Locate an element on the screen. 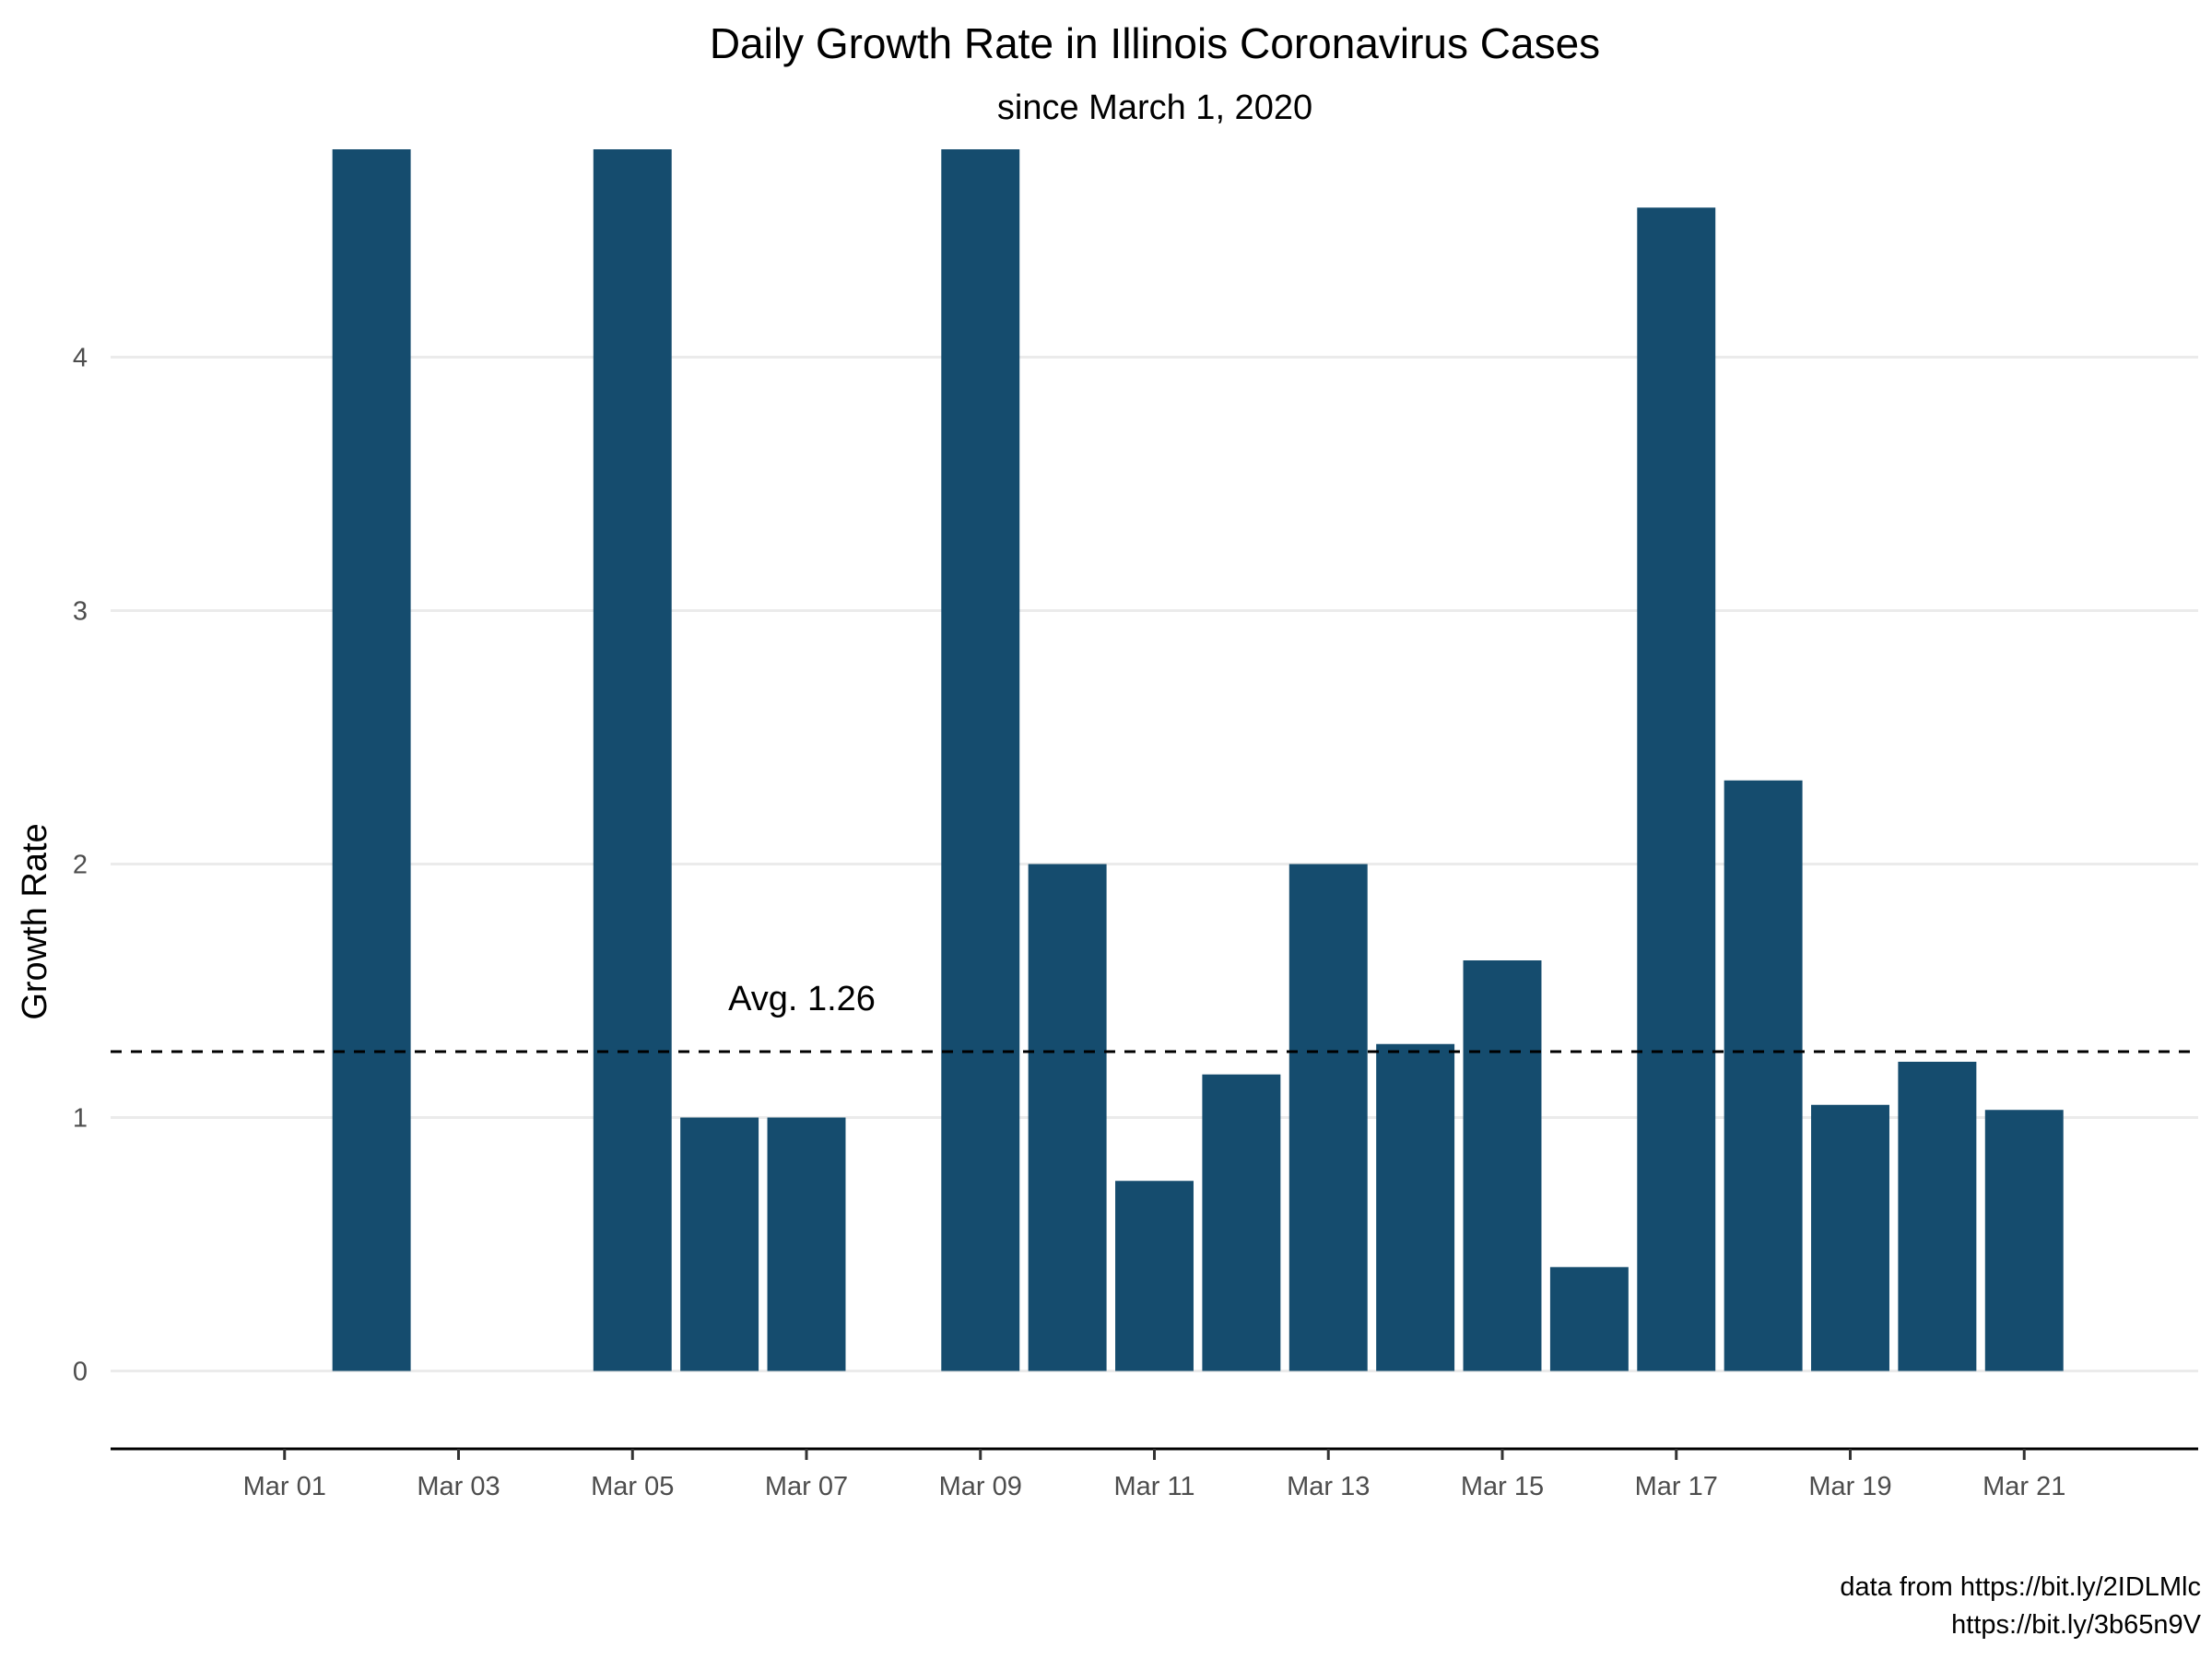 This screenshot has width=2212, height=1659. x-tick-label: Mar 05 is located at coordinates (632, 1486).